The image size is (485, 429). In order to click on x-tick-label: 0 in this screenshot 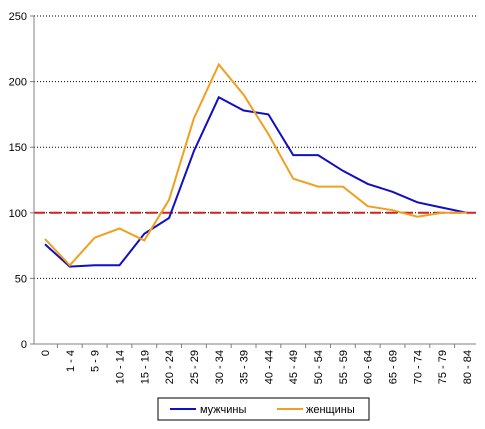, I will do `click(46, 353)`.